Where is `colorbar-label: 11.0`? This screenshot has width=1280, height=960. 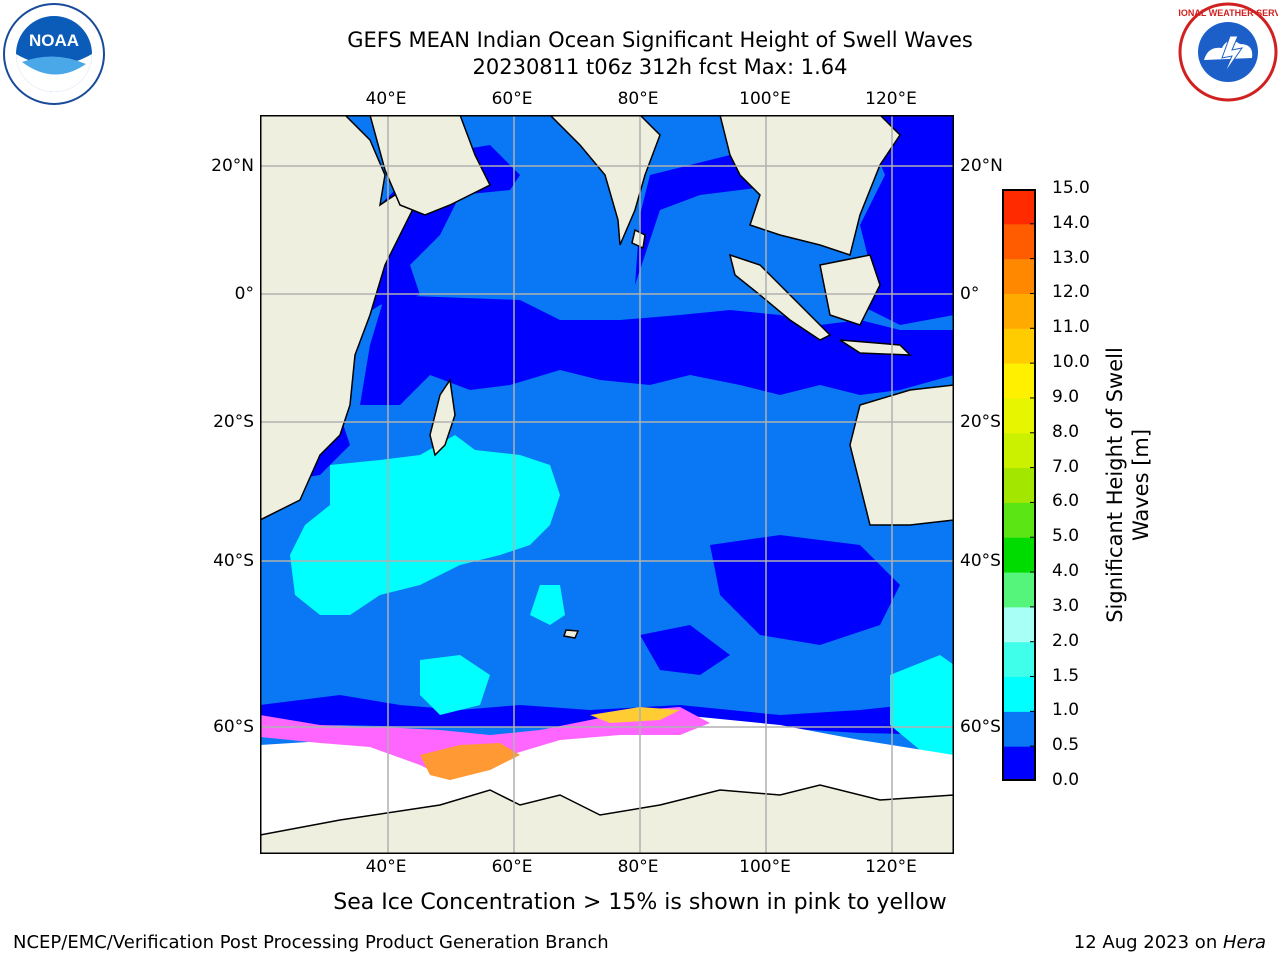 colorbar-label: 11.0 is located at coordinates (1071, 327).